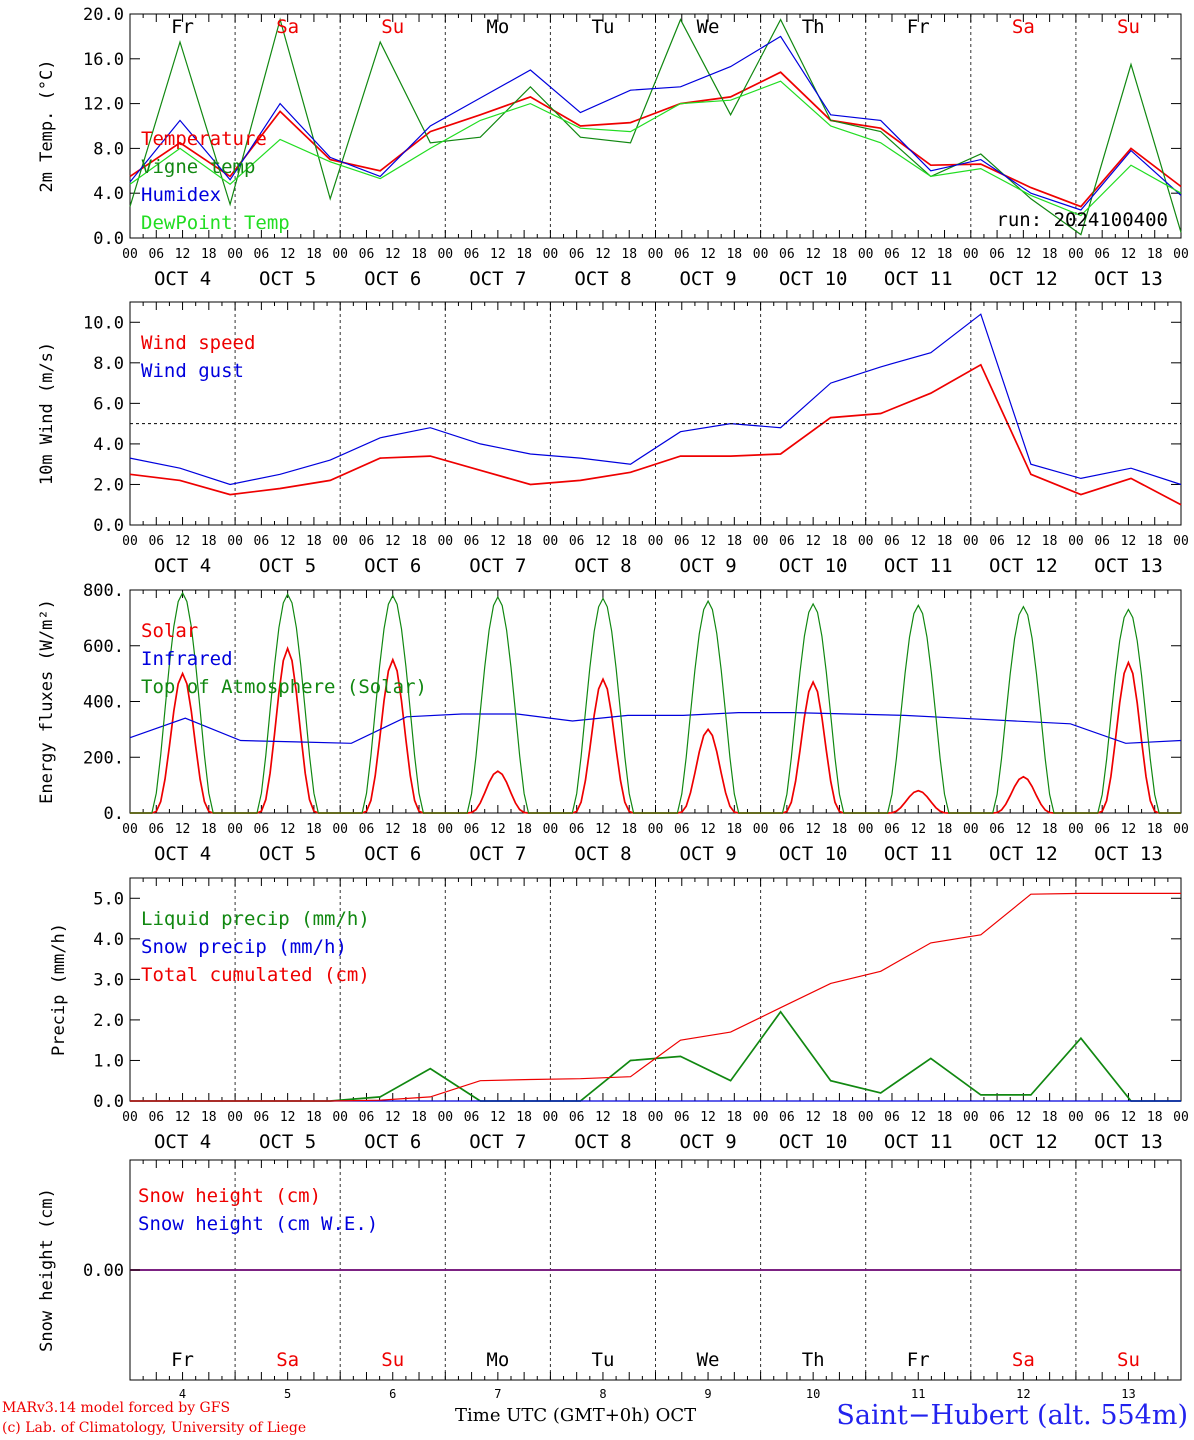  I want to click on day-number: 10, so click(813, 1394).